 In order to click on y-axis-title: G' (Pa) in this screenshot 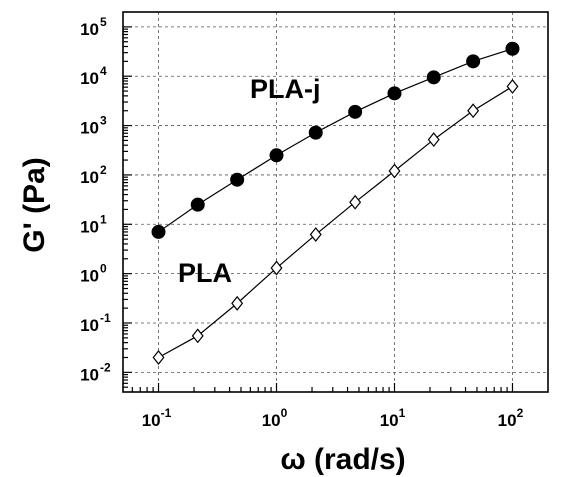, I will do `click(34, 204)`.